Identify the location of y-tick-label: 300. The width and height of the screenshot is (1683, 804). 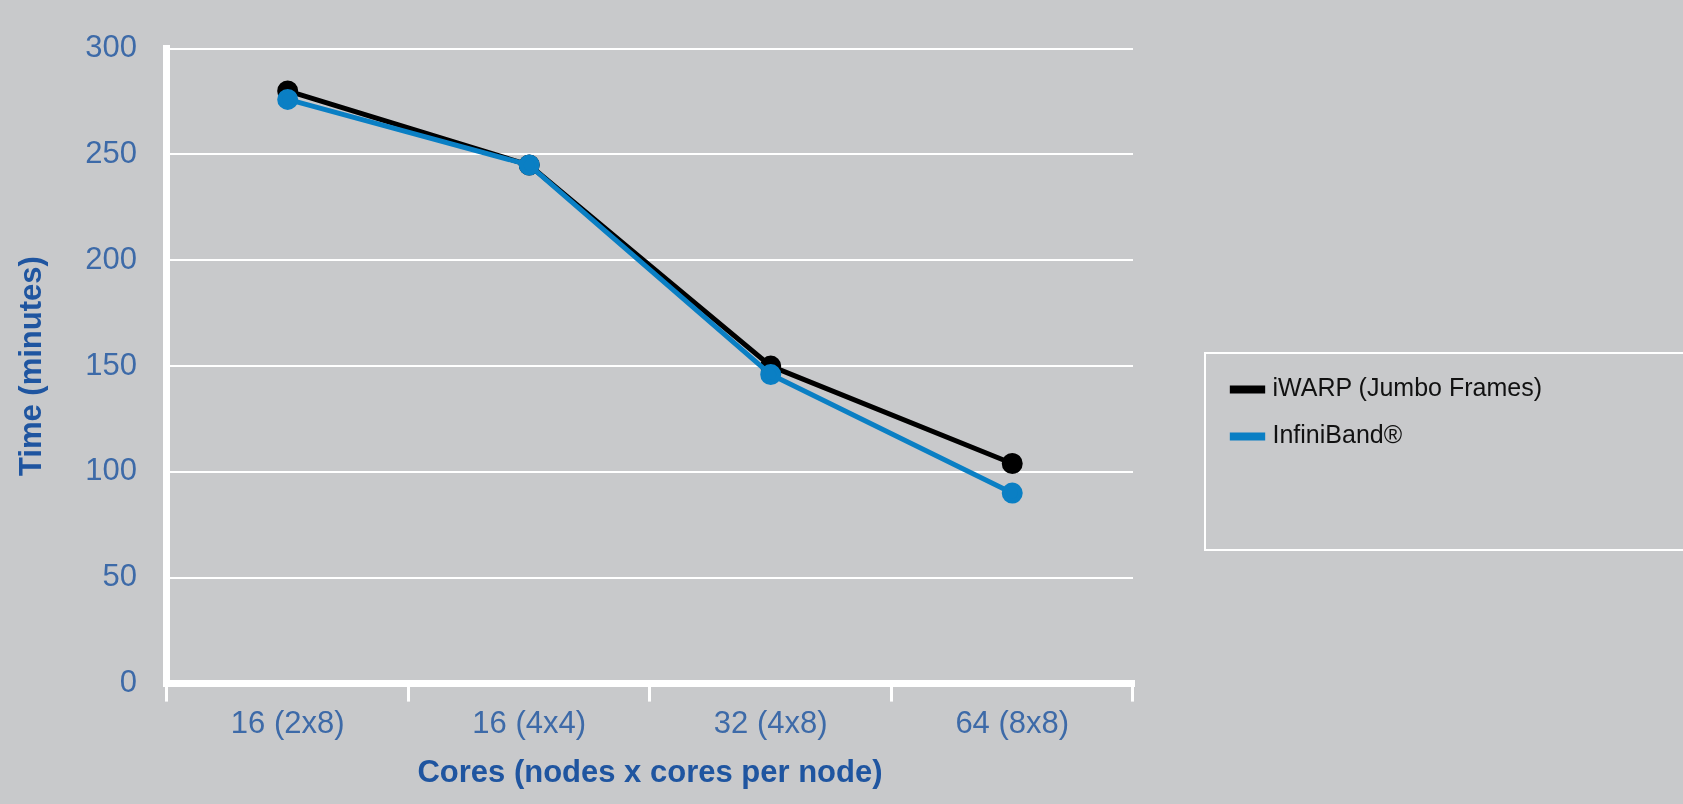
(111, 47).